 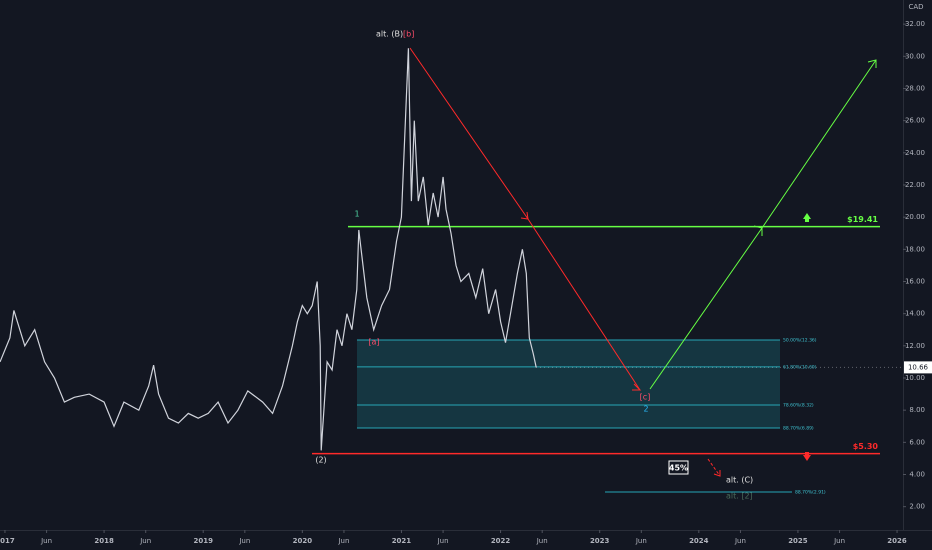 I want to click on x-tick-label: 2017, so click(x=7, y=541).